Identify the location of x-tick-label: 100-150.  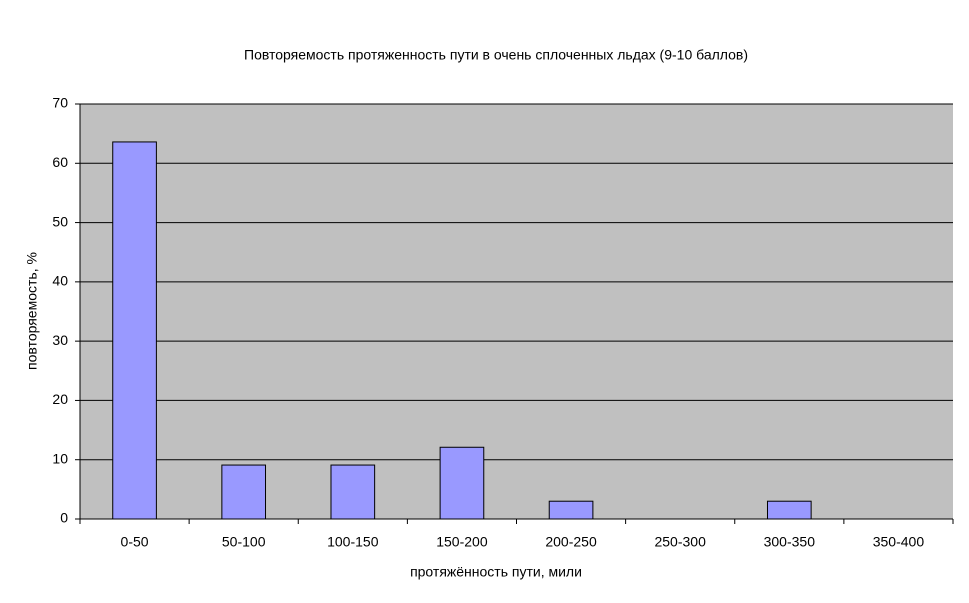
(353, 542).